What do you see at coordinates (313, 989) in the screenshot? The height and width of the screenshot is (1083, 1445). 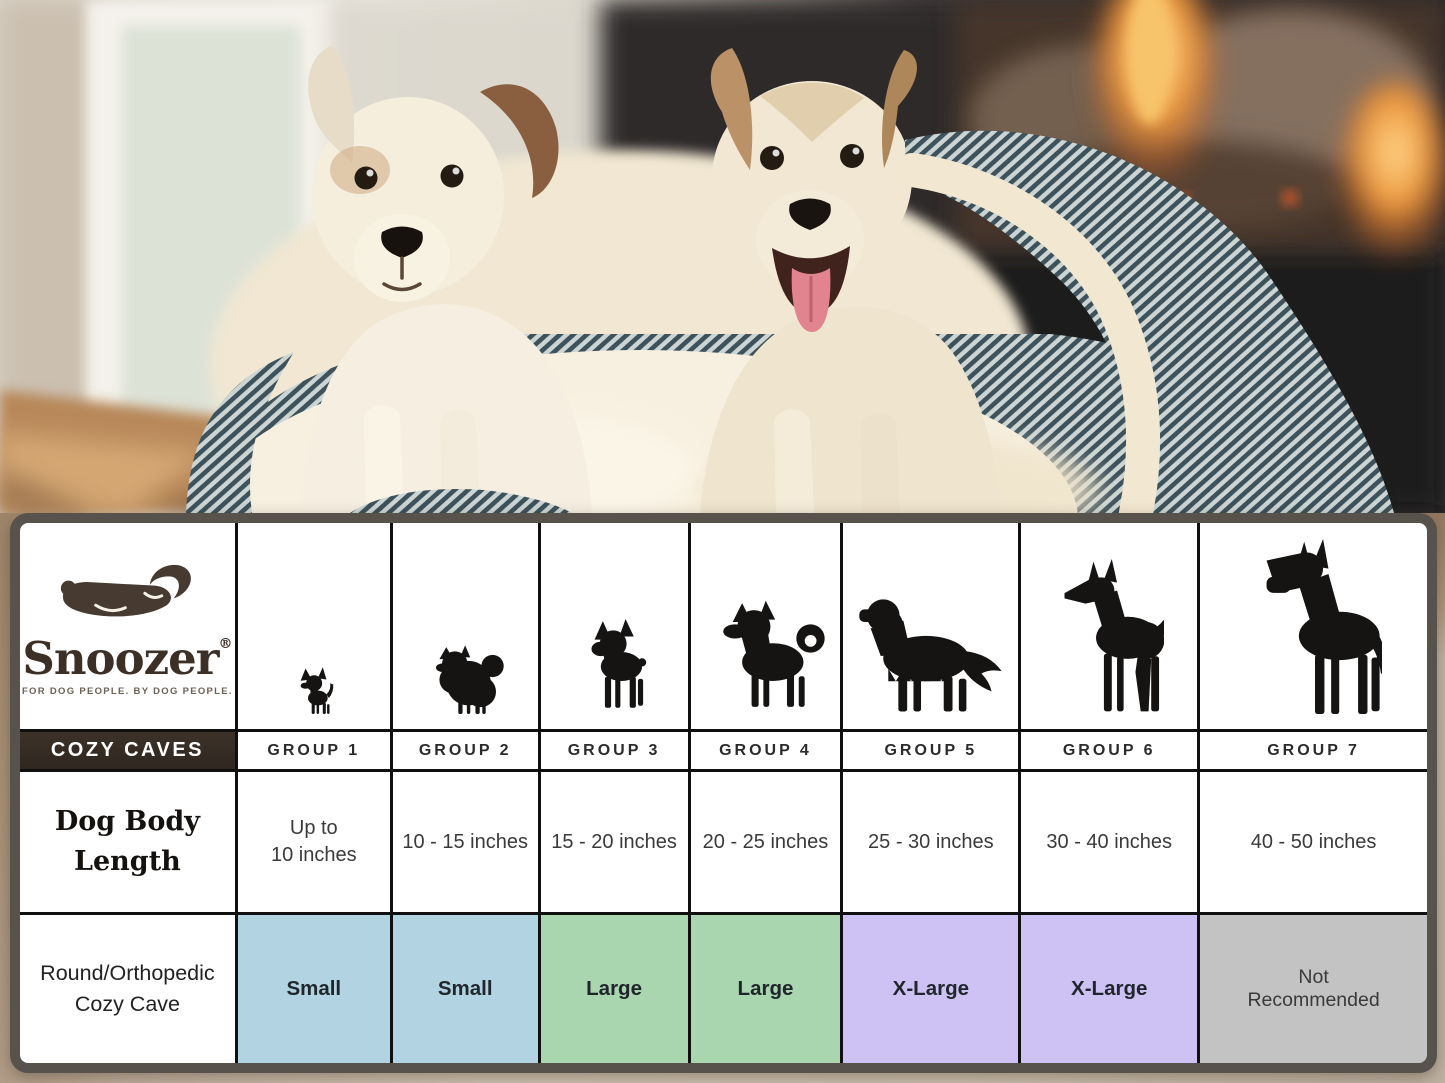 I see `size-group-1: Small` at bounding box center [313, 989].